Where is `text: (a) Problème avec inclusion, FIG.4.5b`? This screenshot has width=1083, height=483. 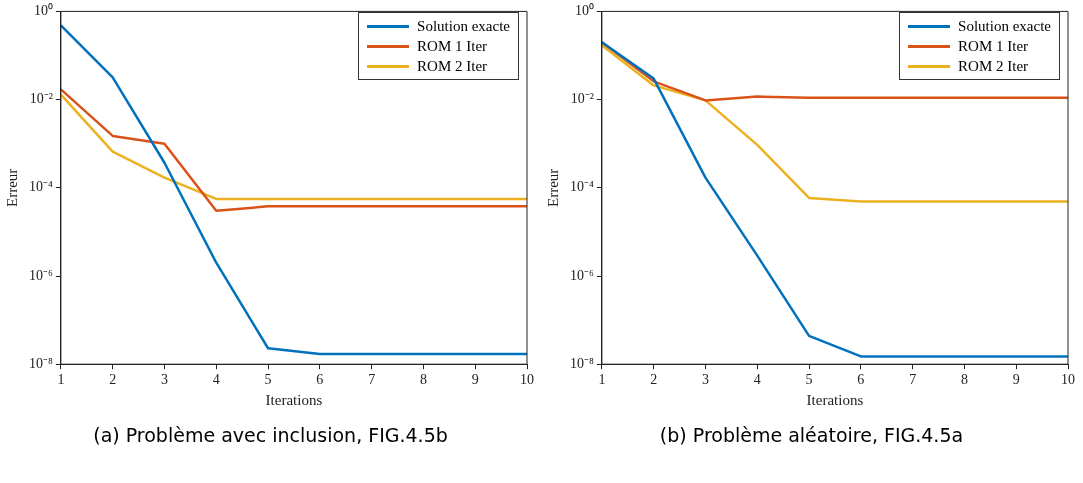
text: (a) Problème avec inclusion, FIG.4.5b is located at coordinates (270, 435).